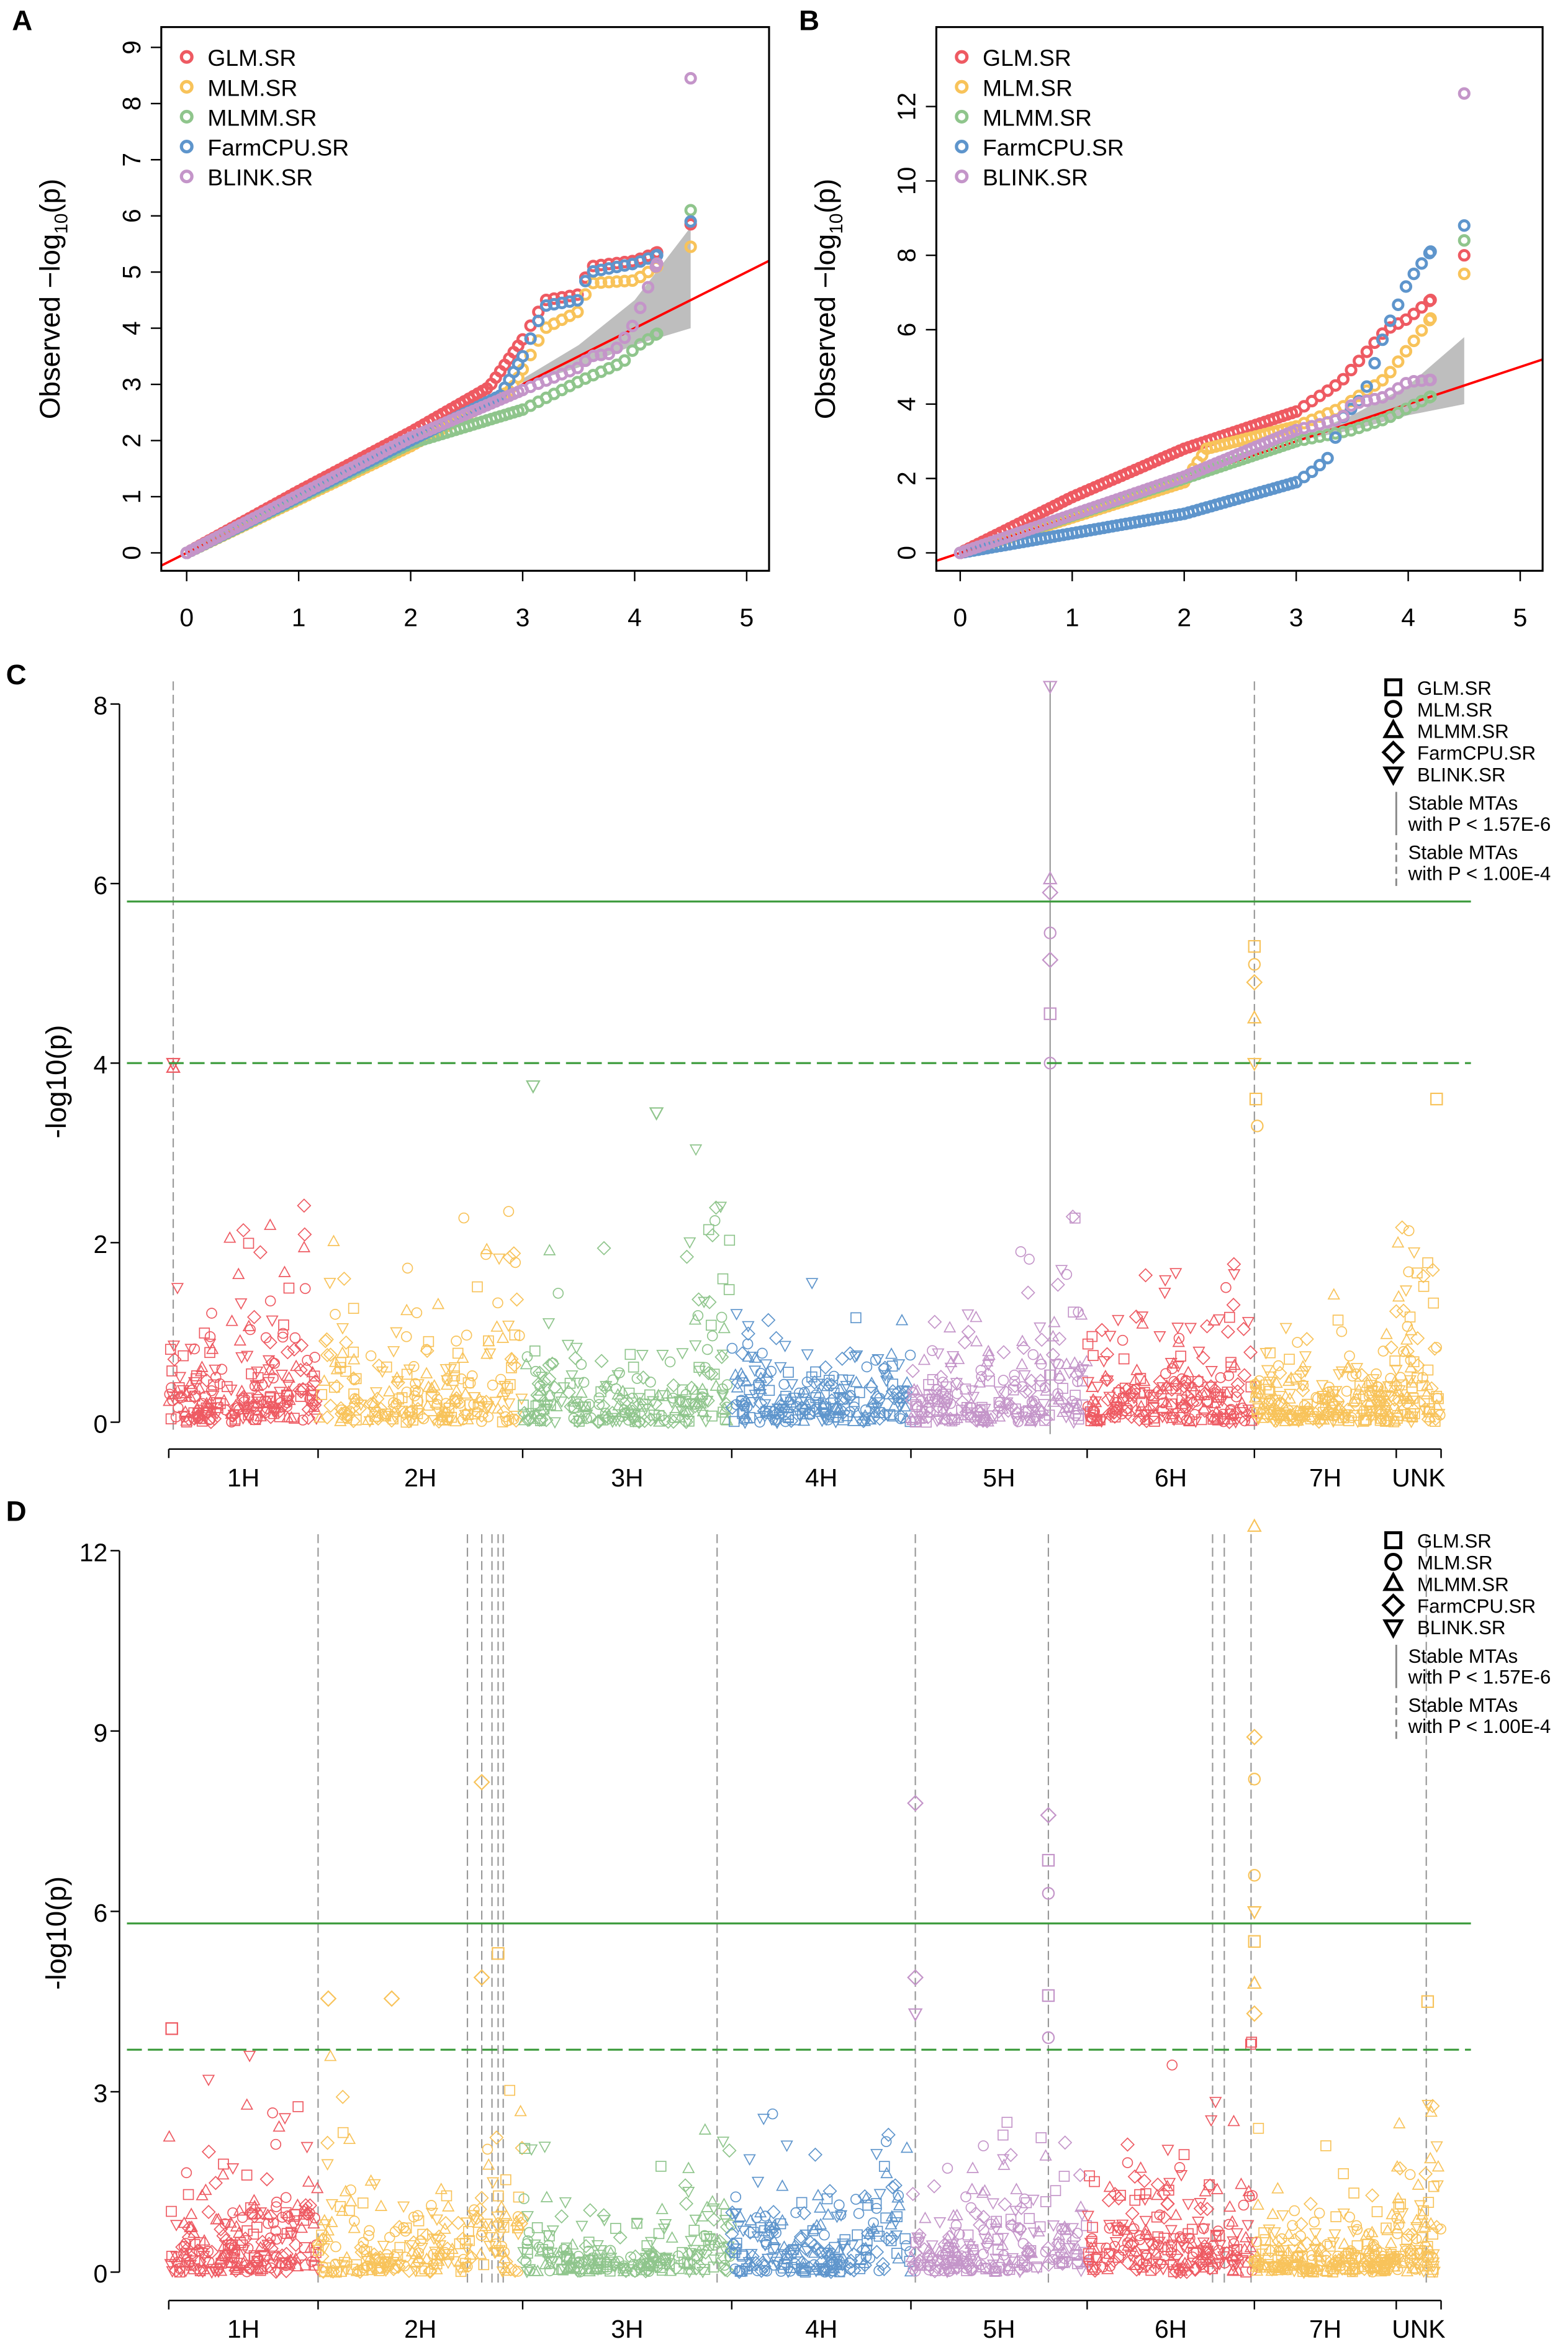 Image resolution: width=1568 pixels, height=2347 pixels. I want to click on chromosome-points-7h, so click(1324, 2201).